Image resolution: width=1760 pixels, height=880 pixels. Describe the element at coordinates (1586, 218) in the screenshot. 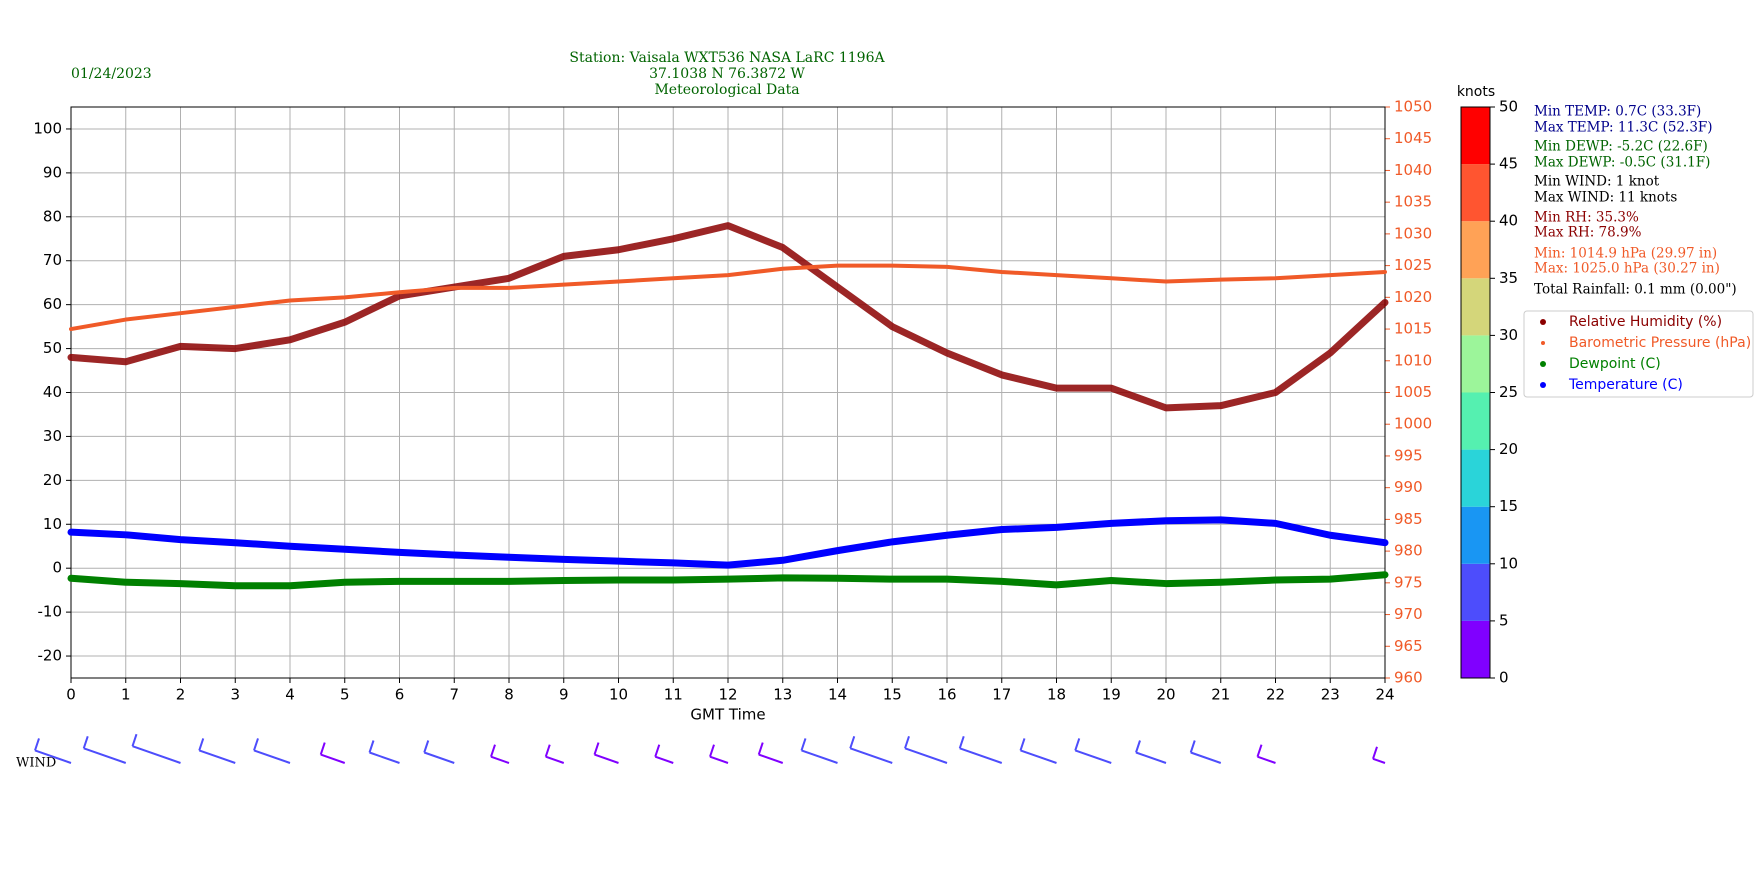

I see `stat-line: Min RH: 35.3%` at that location.